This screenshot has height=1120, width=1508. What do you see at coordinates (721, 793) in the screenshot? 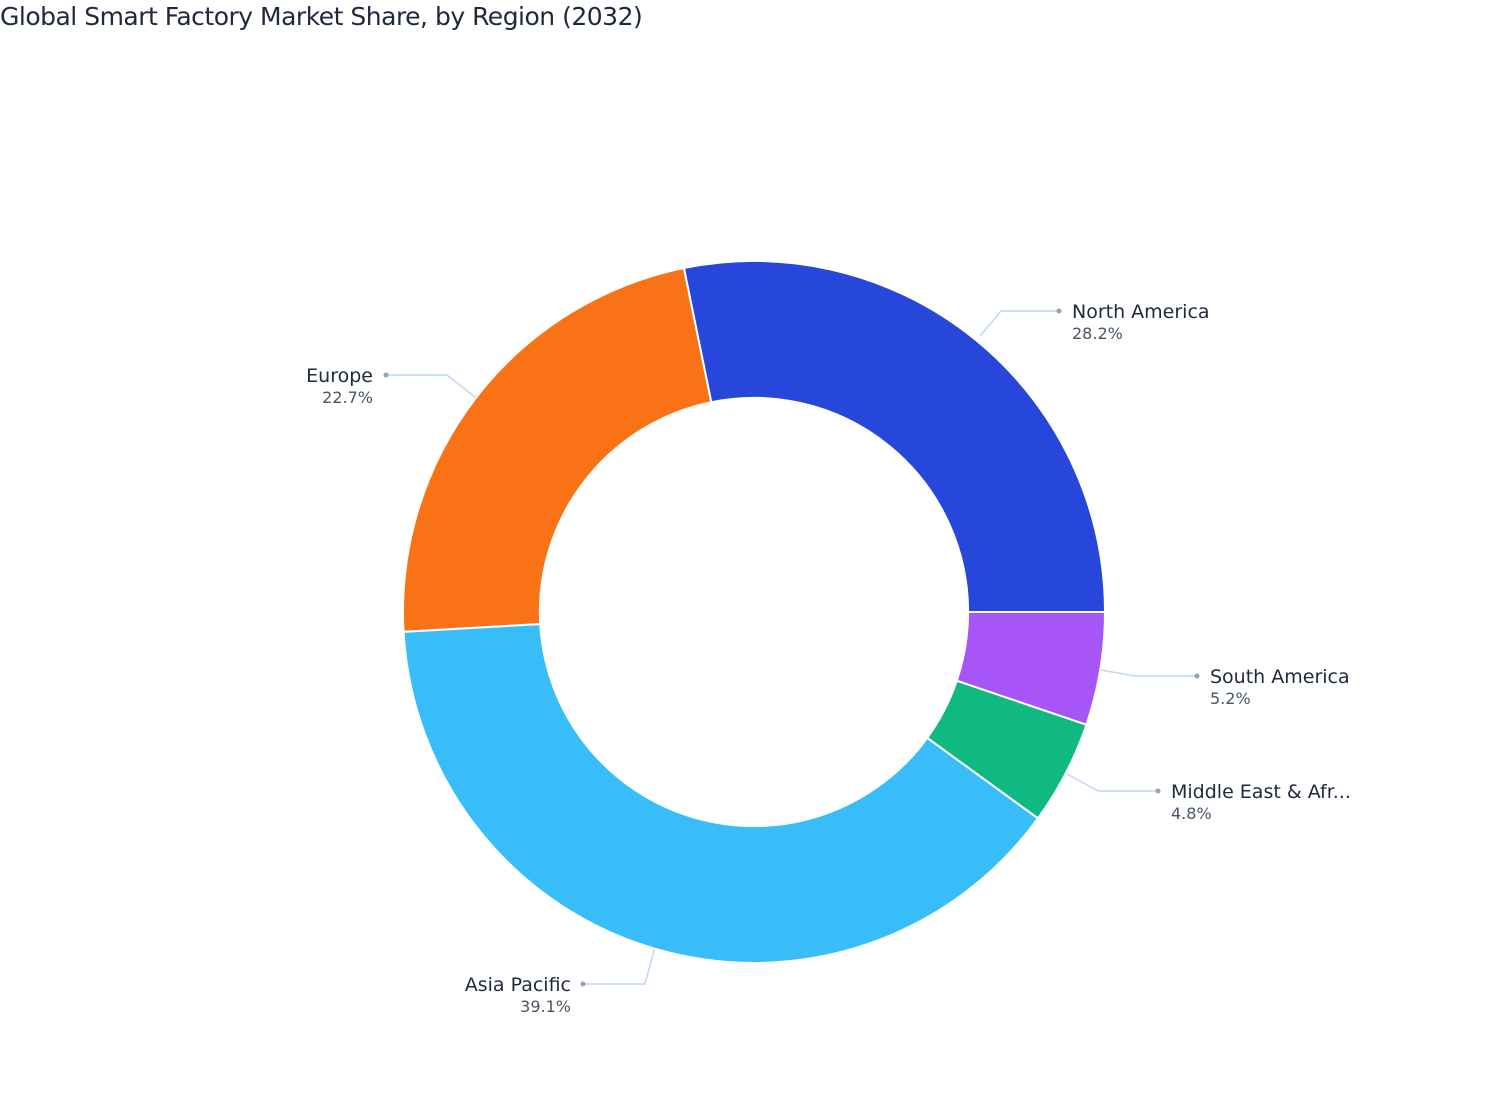
I see `slice-asia-pacific` at bounding box center [721, 793].